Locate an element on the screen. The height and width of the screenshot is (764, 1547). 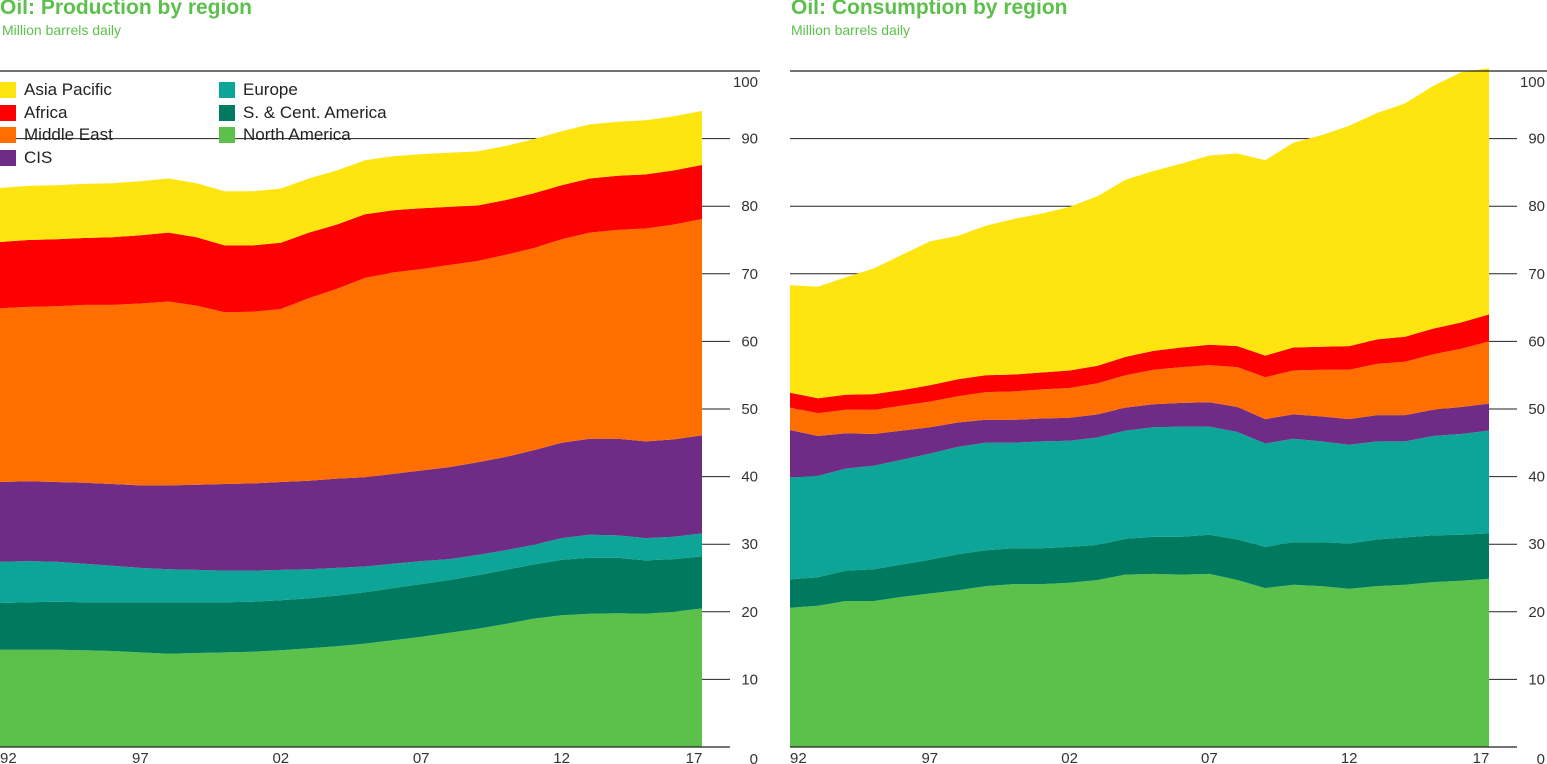
production-chart-title: Oil: Production by region is located at coordinates (126, 9).